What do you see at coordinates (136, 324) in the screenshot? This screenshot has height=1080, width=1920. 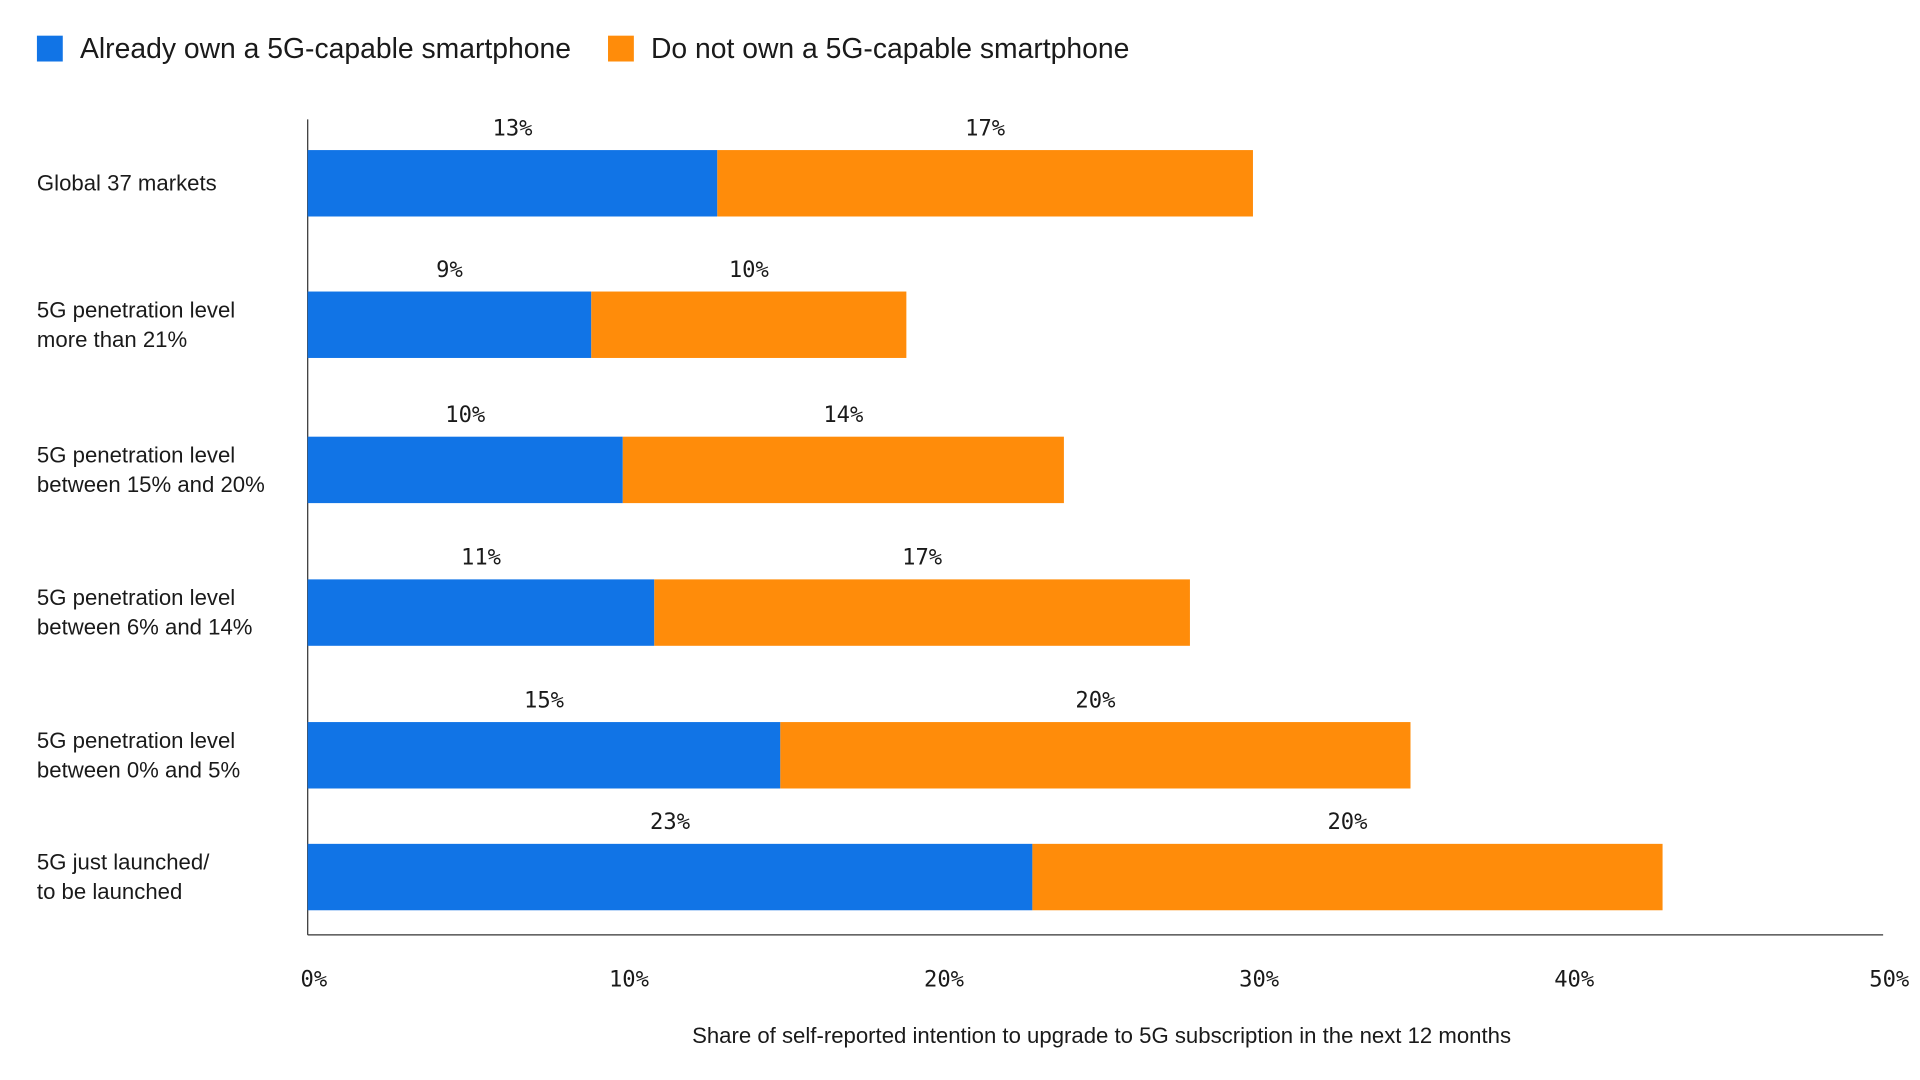 I see `category-label: 5G penetration level more than 21%` at bounding box center [136, 324].